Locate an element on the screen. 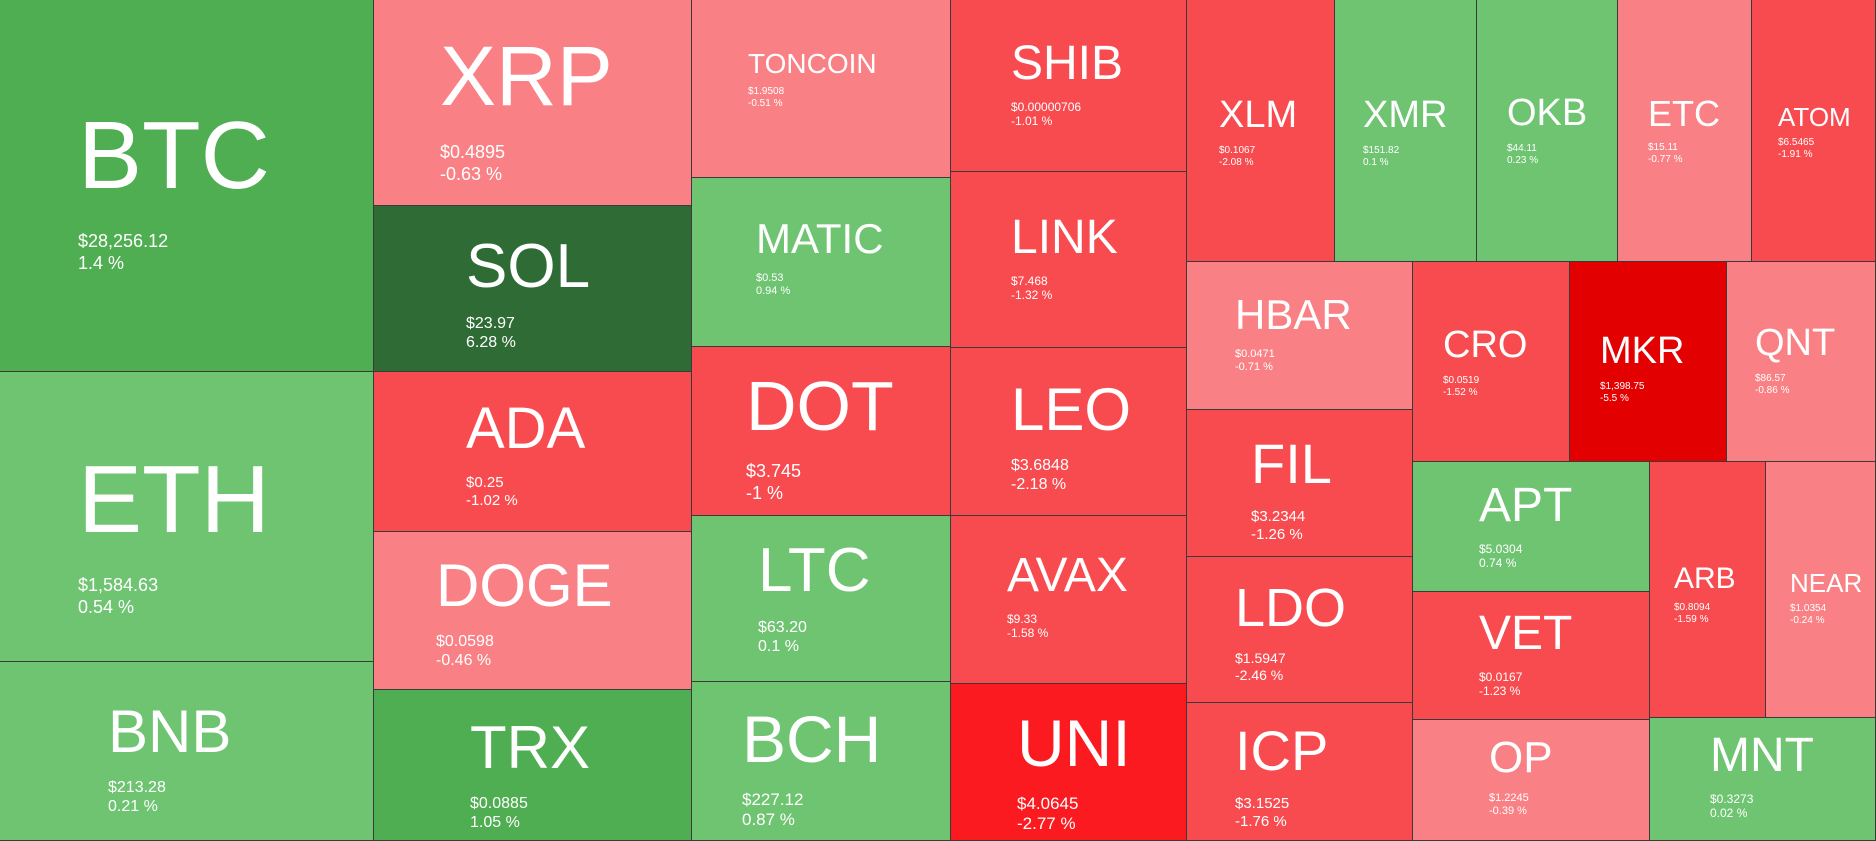 The width and height of the screenshot is (1876, 841). tile-atom: ATOM $6.5465 -1.91 % is located at coordinates (1814, 131).